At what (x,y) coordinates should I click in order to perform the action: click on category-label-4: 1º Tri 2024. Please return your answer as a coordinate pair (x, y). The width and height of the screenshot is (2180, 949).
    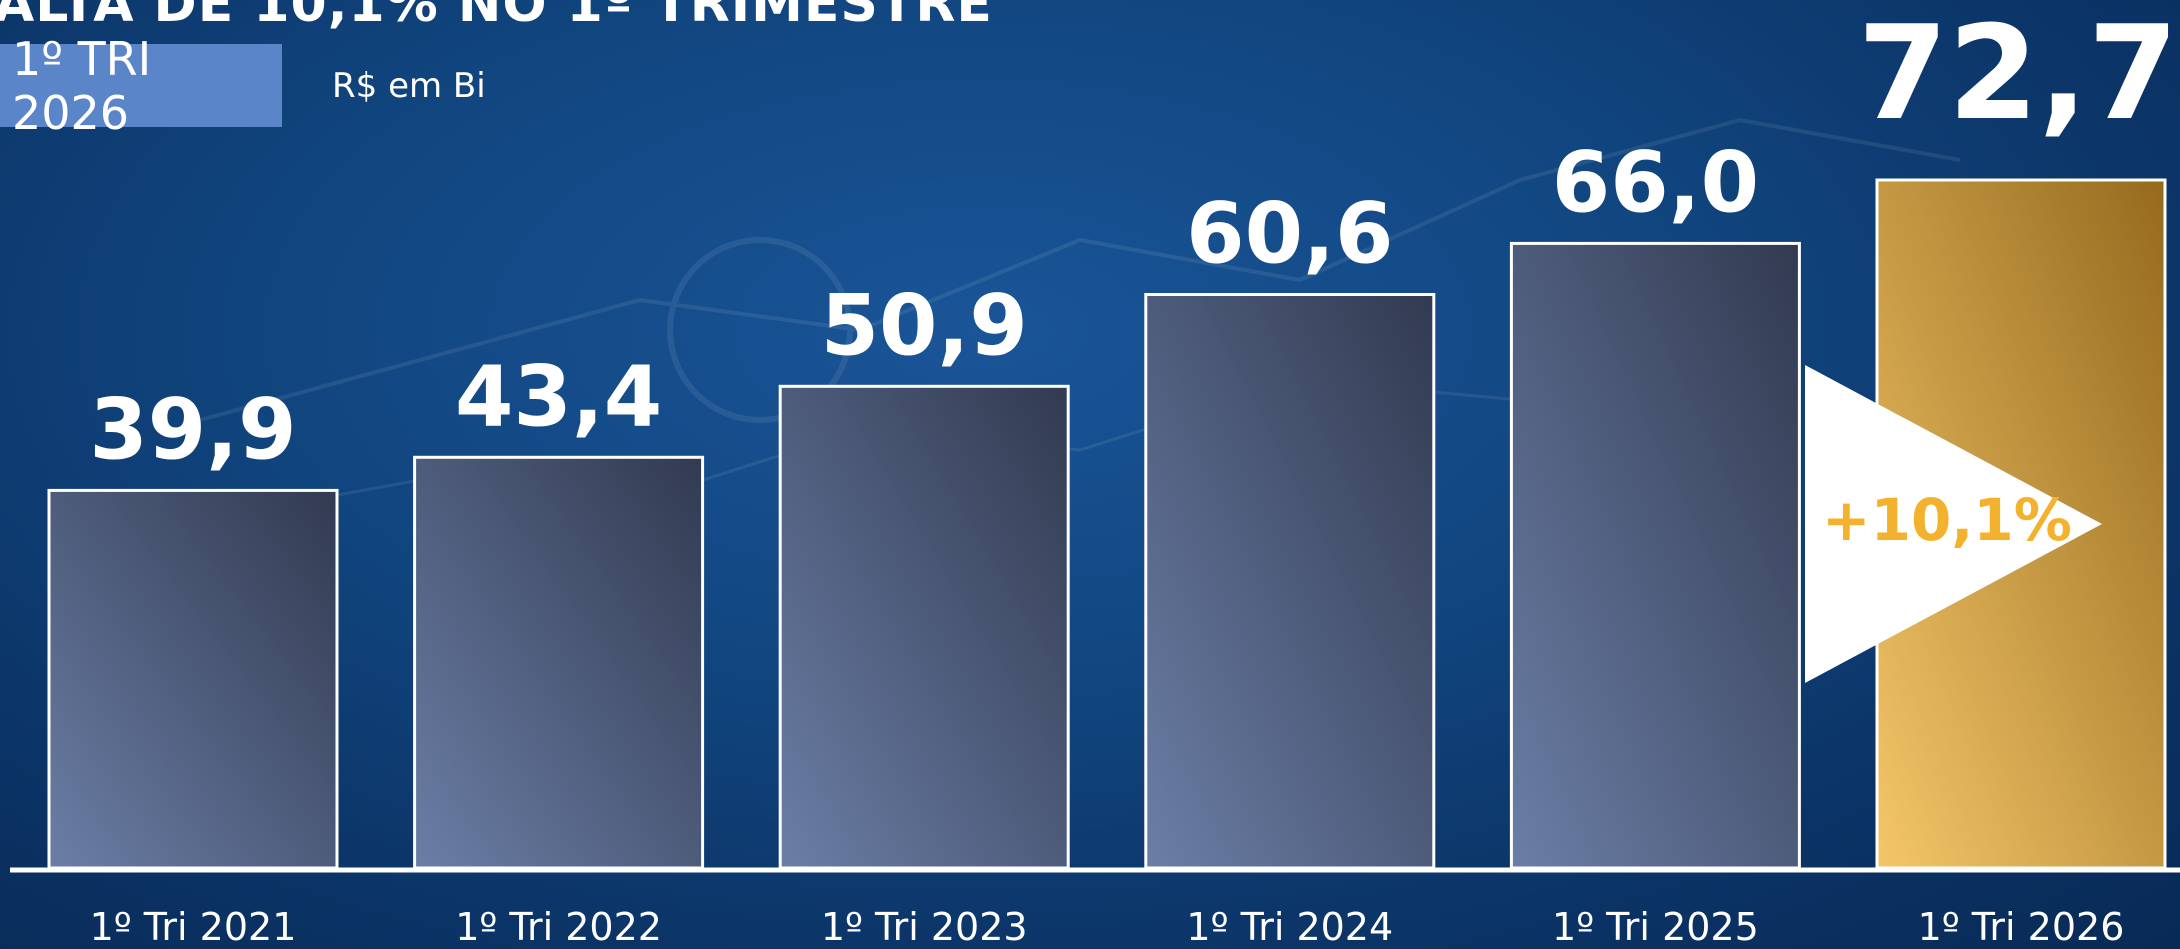
    Looking at the image, I should click on (1289, 927).